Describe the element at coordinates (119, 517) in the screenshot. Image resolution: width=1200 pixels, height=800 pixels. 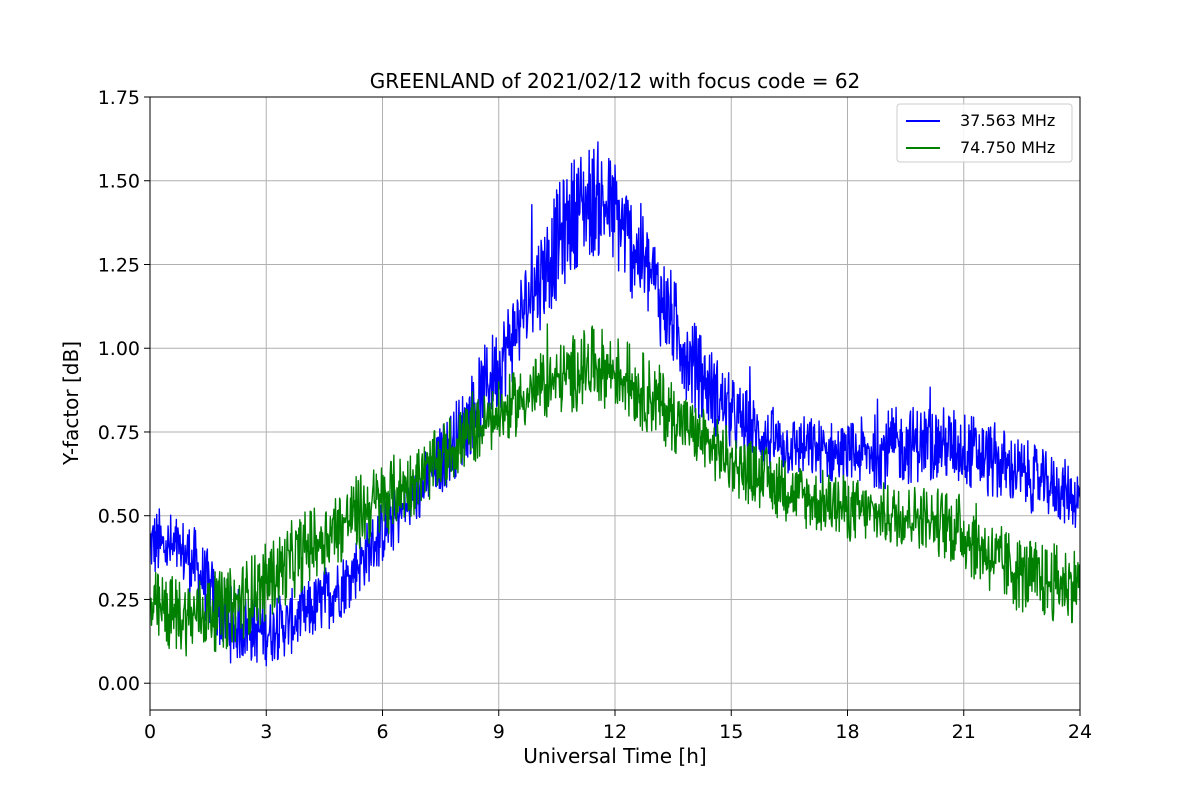
I see `y-tick-label: 0.50` at that location.